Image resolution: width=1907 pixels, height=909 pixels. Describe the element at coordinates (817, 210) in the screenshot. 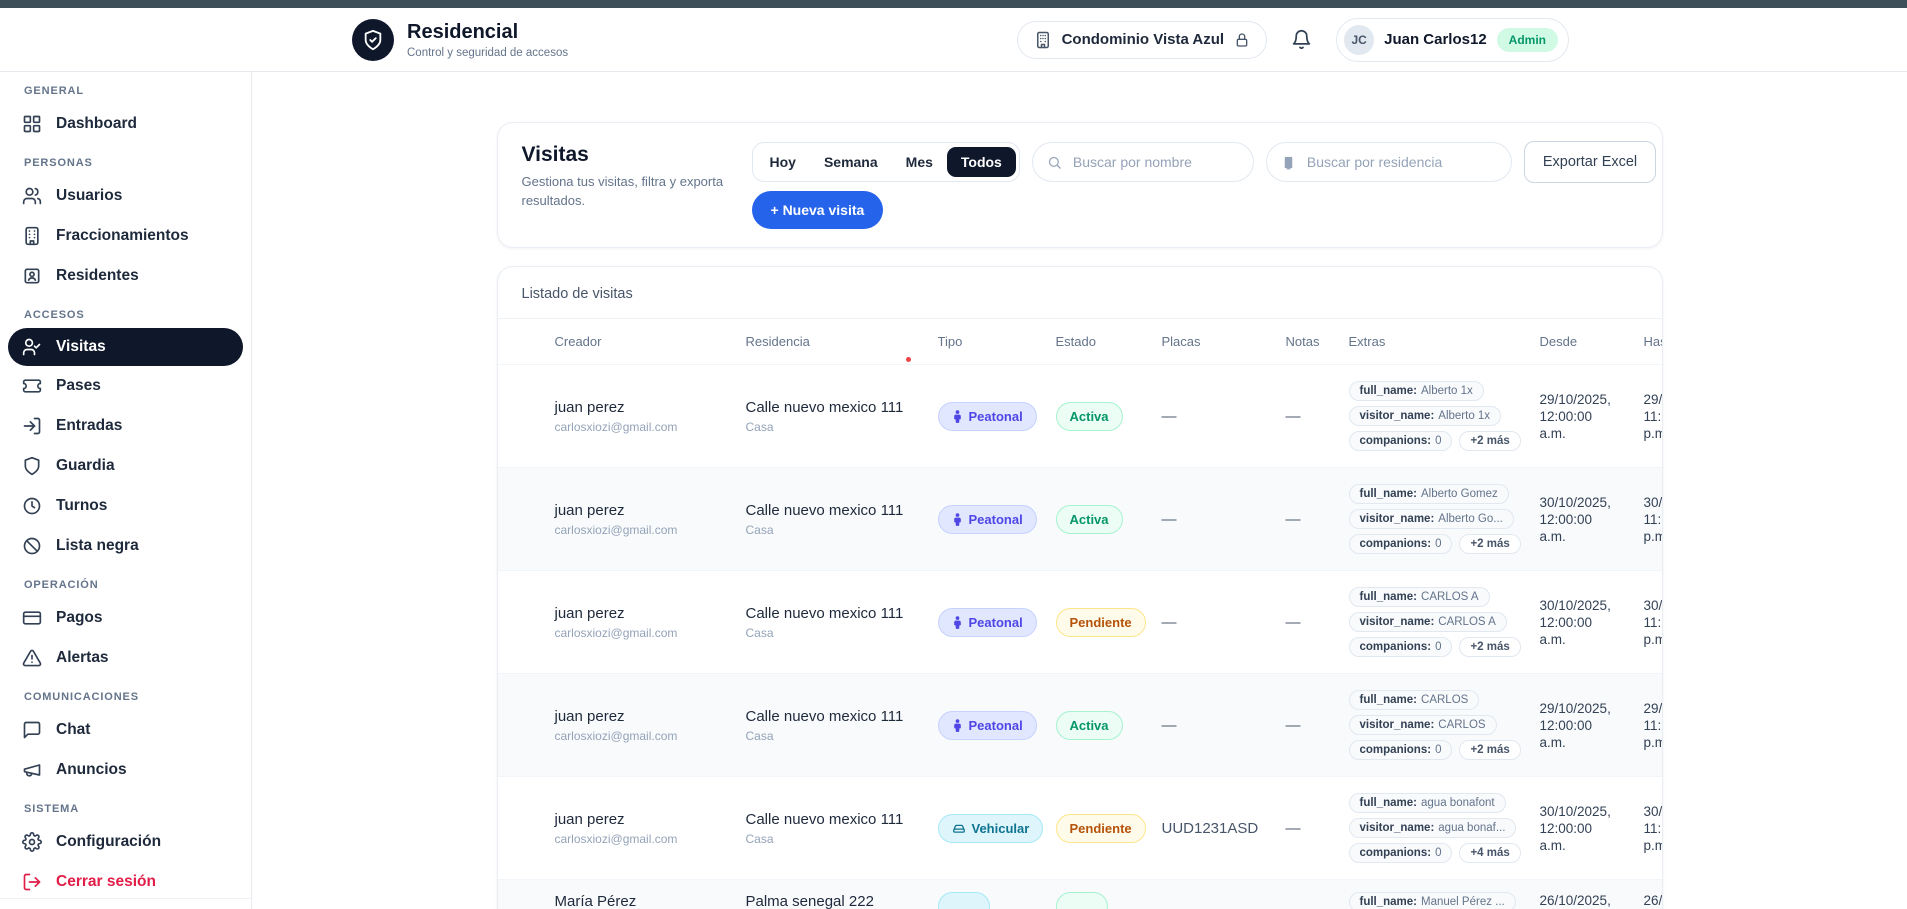

I see `new-visit-button: + Nueva visita` at that location.